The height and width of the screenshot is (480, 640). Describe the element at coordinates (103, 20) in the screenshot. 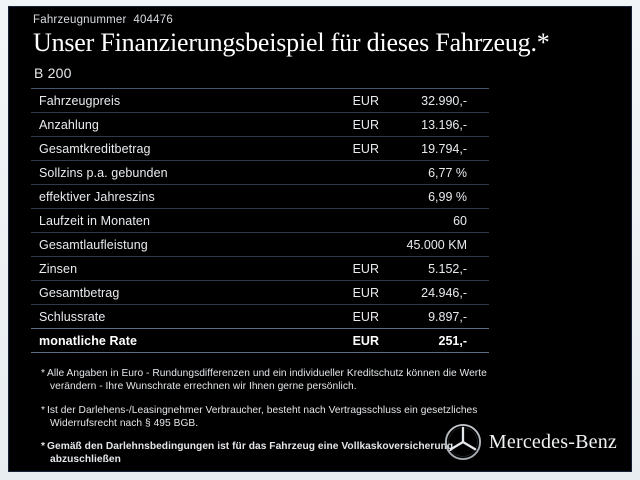

I see `vehicle-number: Fahrzeugnummer 404476` at that location.